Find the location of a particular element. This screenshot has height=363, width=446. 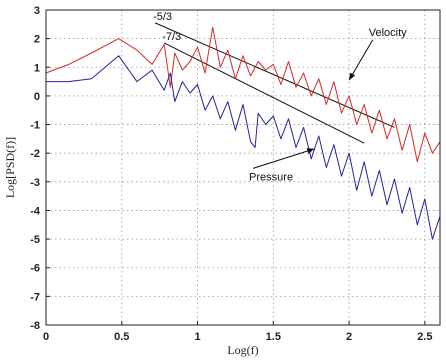

x-tick-label: 2 is located at coordinates (349, 337).